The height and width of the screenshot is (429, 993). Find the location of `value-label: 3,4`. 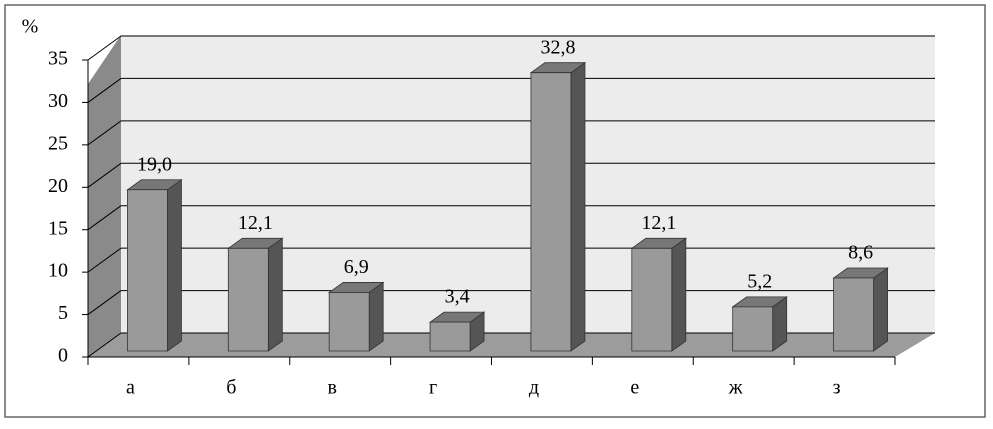

value-label: 3,4 is located at coordinates (457, 297).